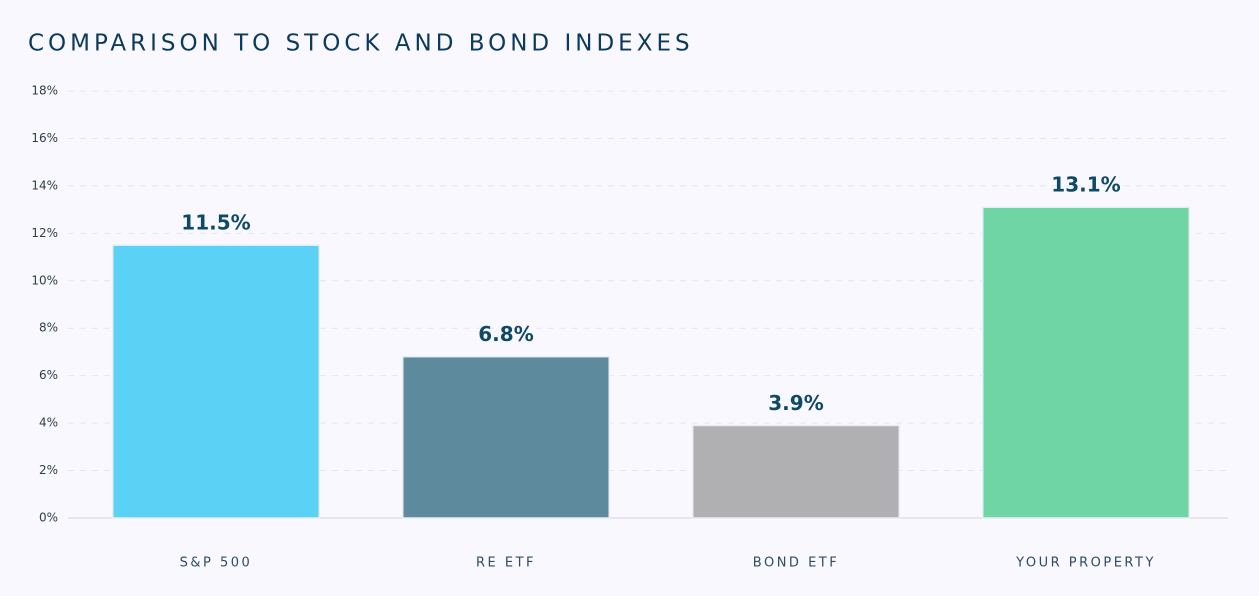 The width and height of the screenshot is (1259, 596). What do you see at coordinates (44, 138) in the screenshot?
I see `y-tick-label: 16%` at bounding box center [44, 138].